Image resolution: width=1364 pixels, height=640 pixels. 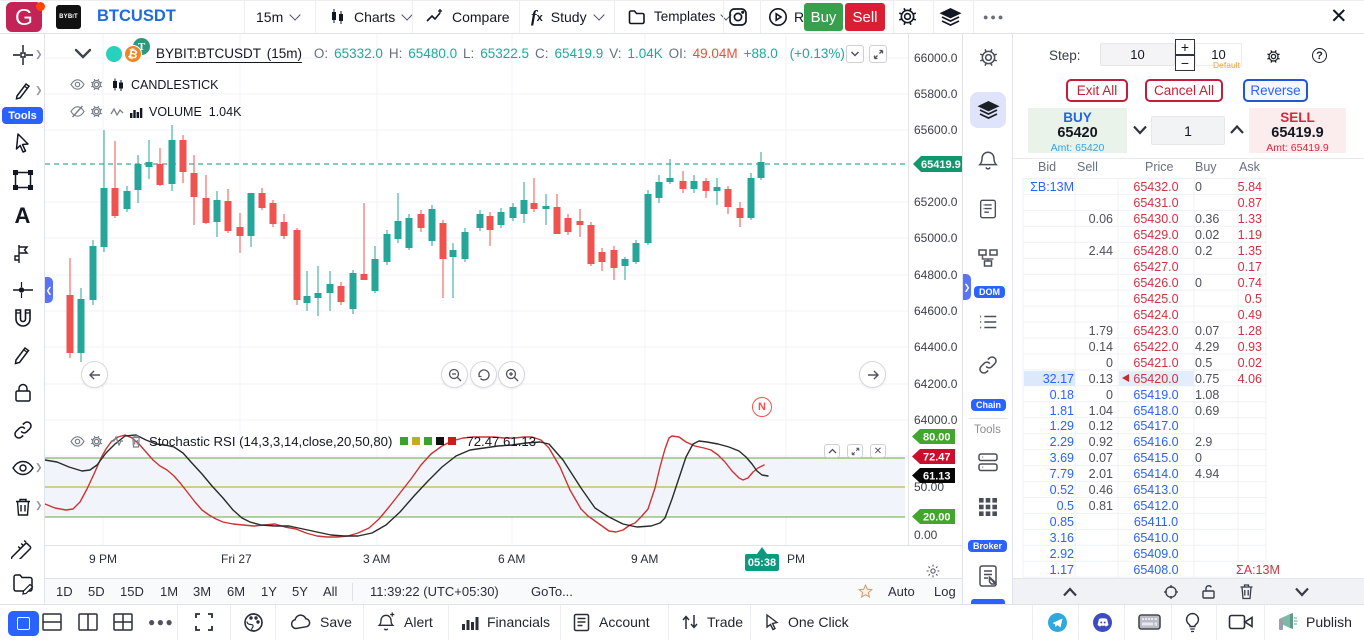 I want to click on svg-text: 72.47, so click(x=937, y=458).